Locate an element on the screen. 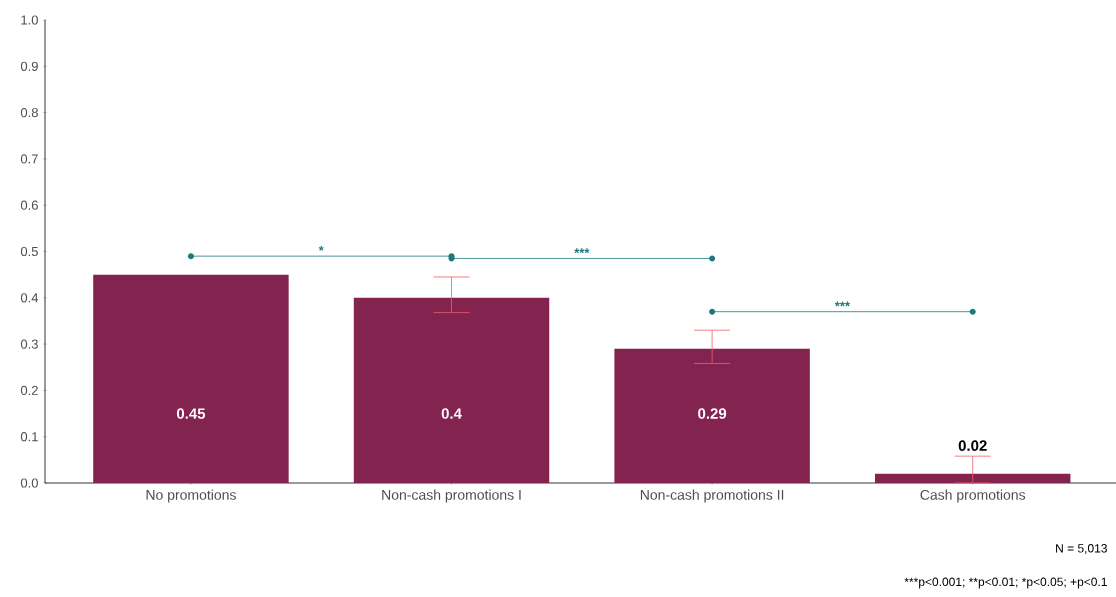 Image resolution: width=1116 pixels, height=597 pixels. y-tick-label: 0.4 is located at coordinates (29, 298).